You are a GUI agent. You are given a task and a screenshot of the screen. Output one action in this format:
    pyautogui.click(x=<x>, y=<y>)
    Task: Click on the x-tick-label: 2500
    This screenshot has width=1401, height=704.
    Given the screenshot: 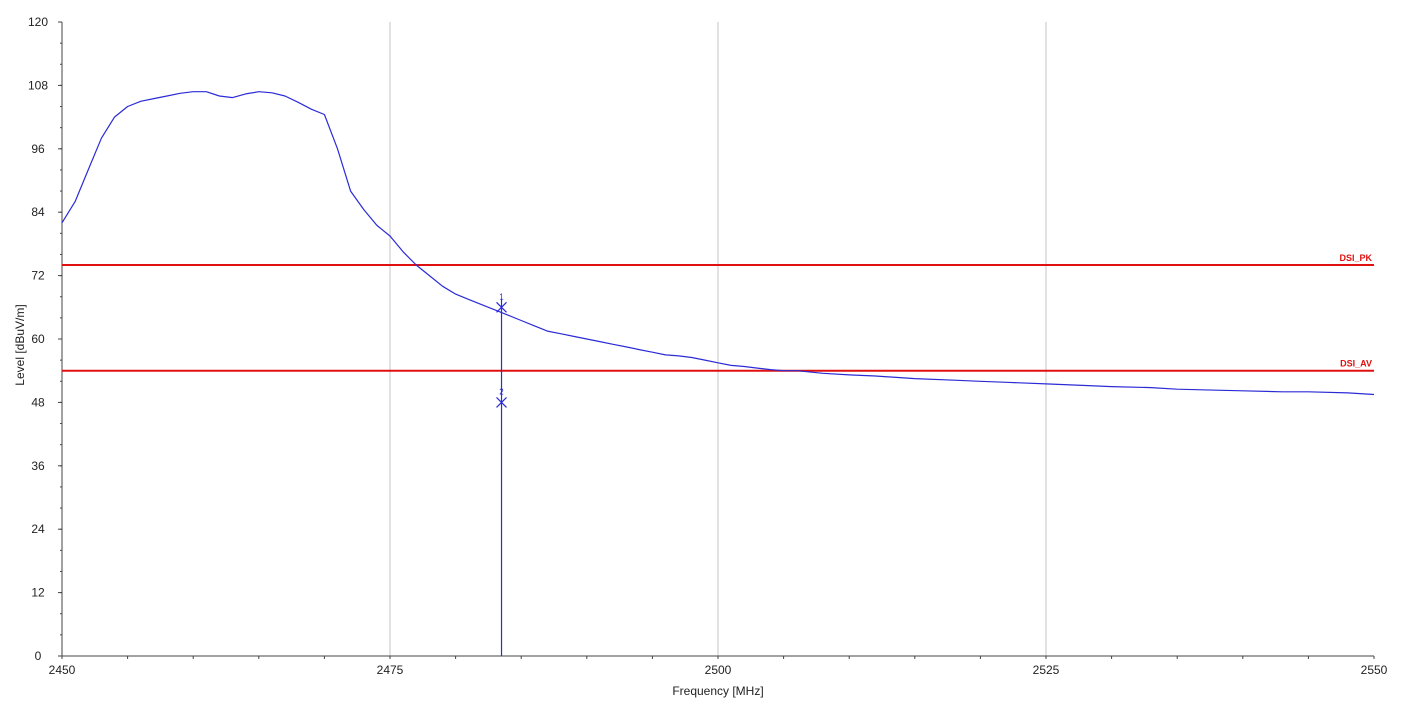 What is the action you would take?
    pyautogui.click(x=718, y=670)
    